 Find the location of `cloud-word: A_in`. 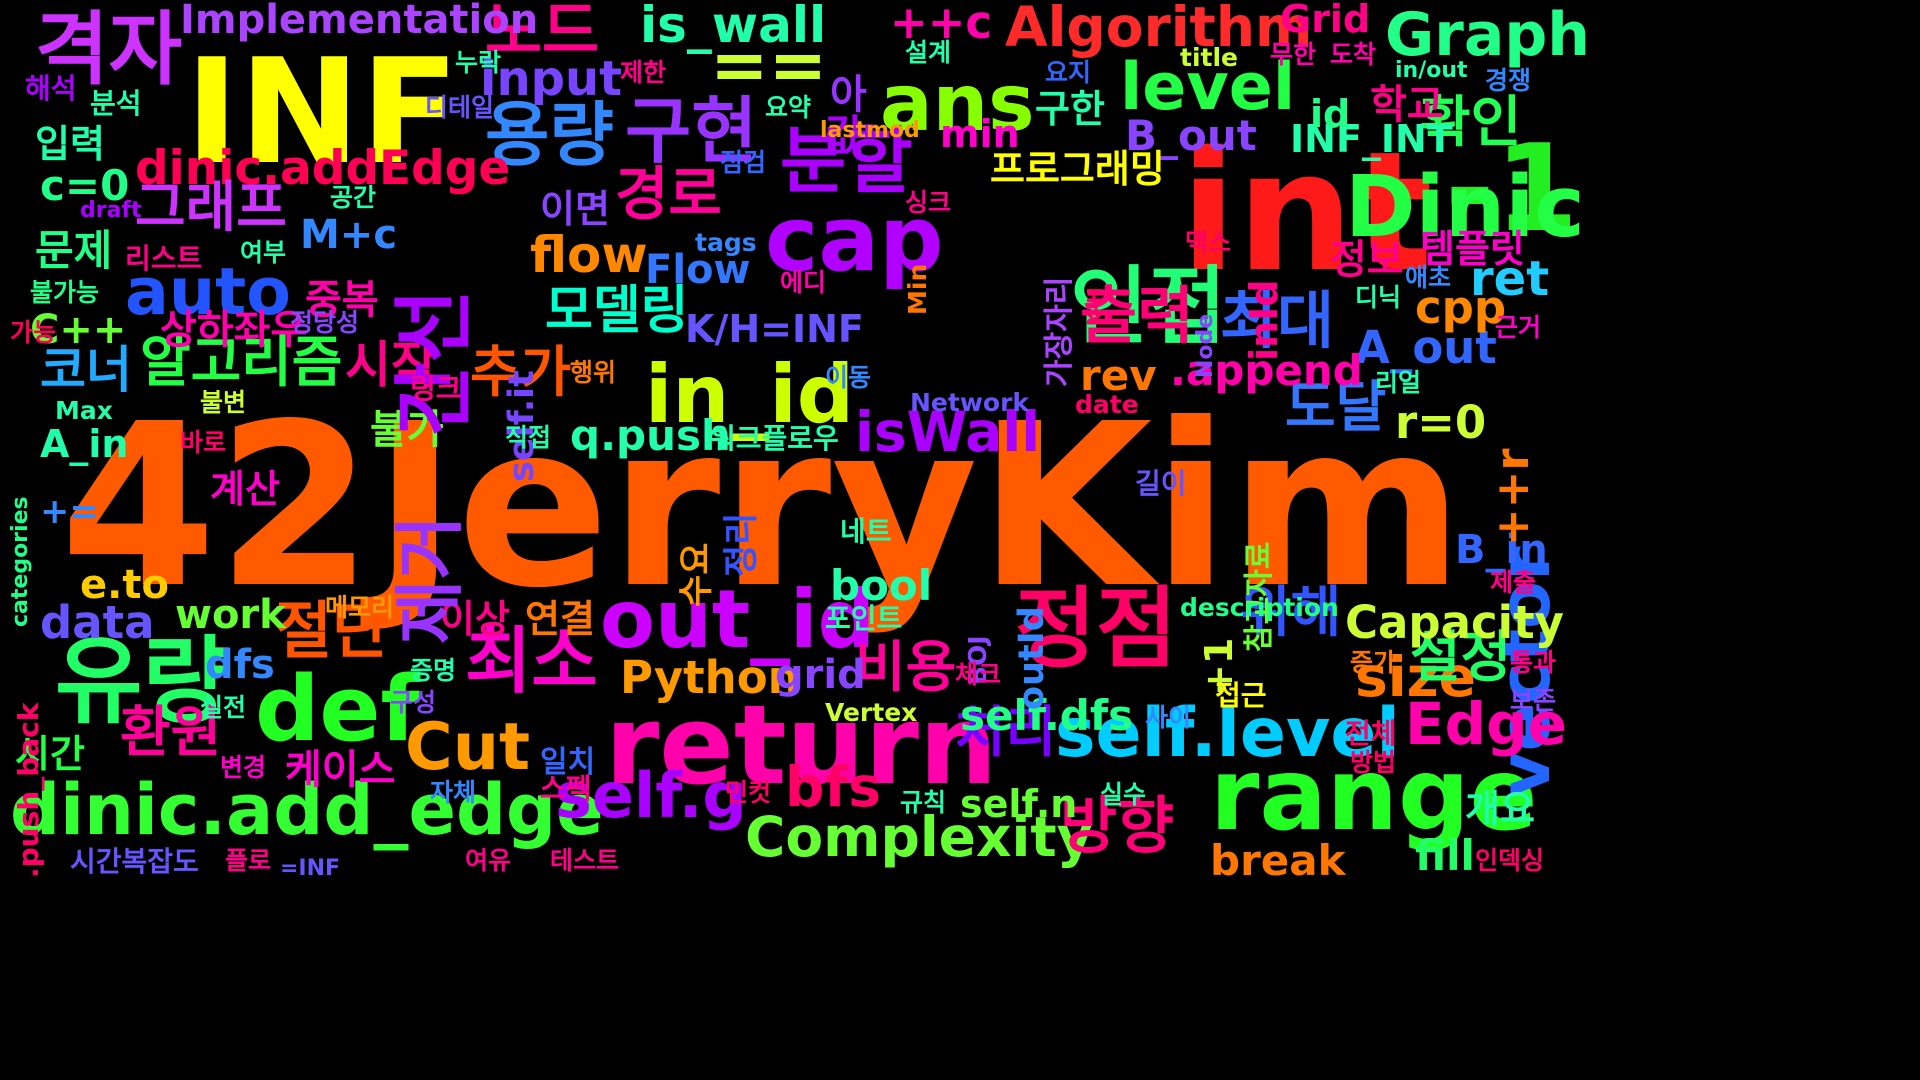

cloud-word: A_in is located at coordinates (84, 444).